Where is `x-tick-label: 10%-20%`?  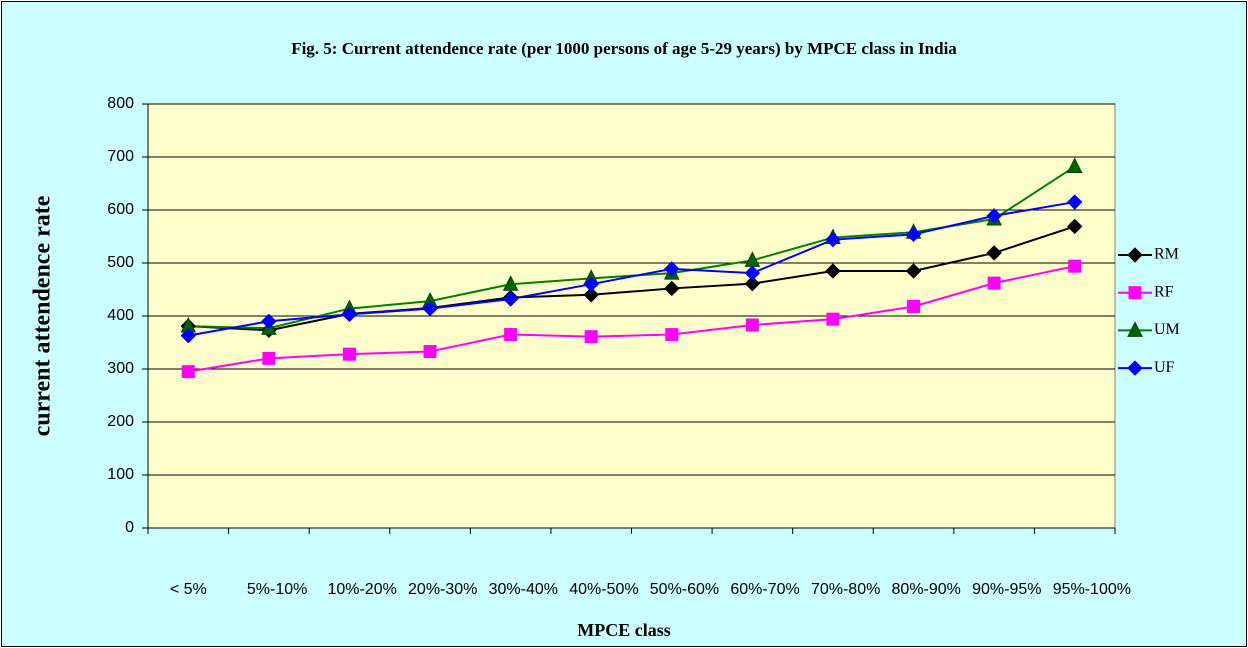 x-tick-label: 10%-20% is located at coordinates (362, 589).